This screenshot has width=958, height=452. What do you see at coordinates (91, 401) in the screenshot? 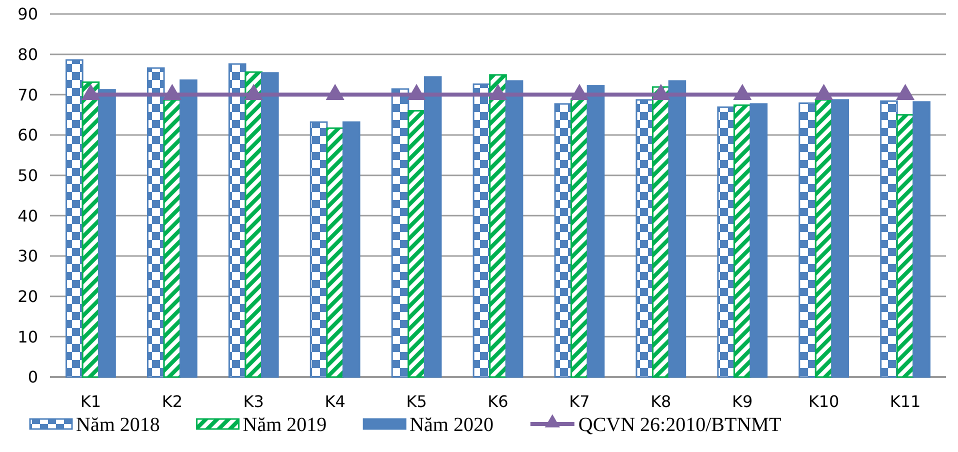
I see `x-tick-label: K1` at bounding box center [91, 401].